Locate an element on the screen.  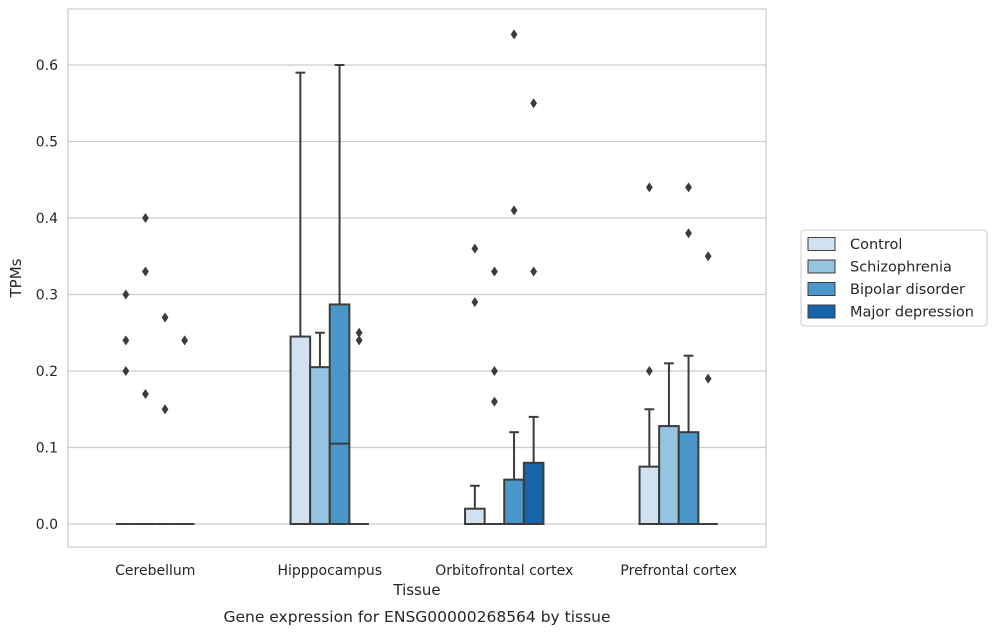
legend-label: Schizophrenia is located at coordinates (901, 268).